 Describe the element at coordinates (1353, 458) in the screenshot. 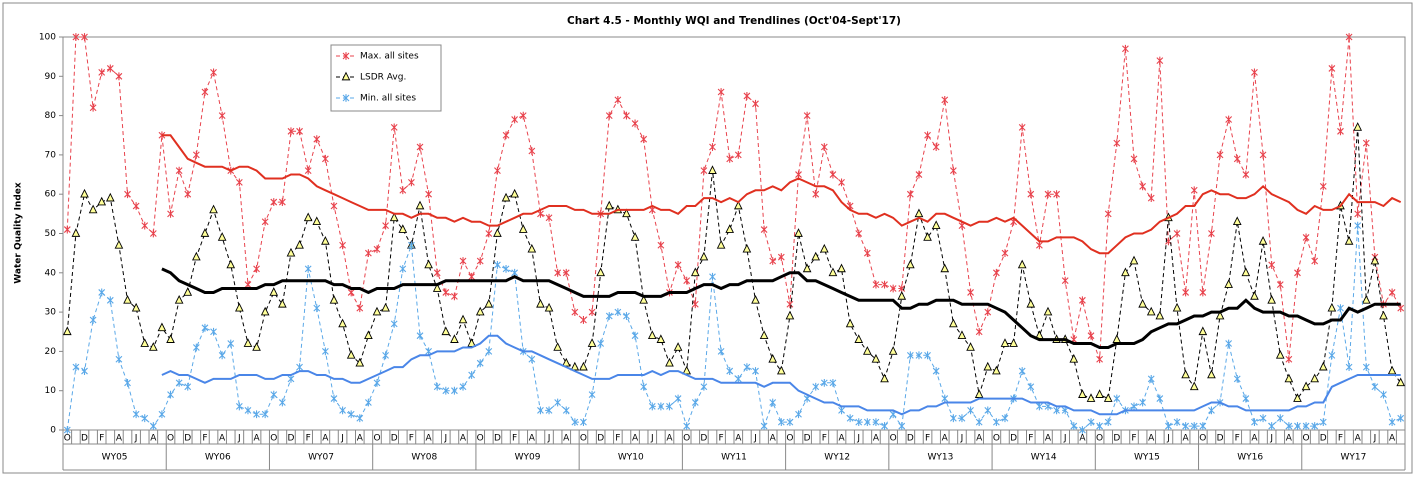

I see `group-label: WY17` at that location.